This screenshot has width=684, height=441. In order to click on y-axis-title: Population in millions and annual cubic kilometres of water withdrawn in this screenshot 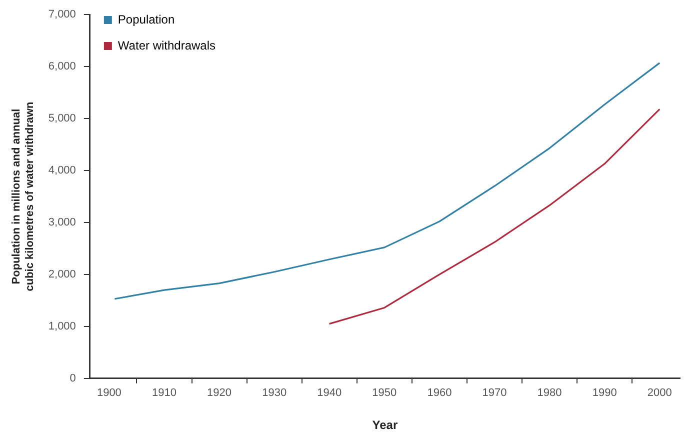, I will do `click(23, 196)`.